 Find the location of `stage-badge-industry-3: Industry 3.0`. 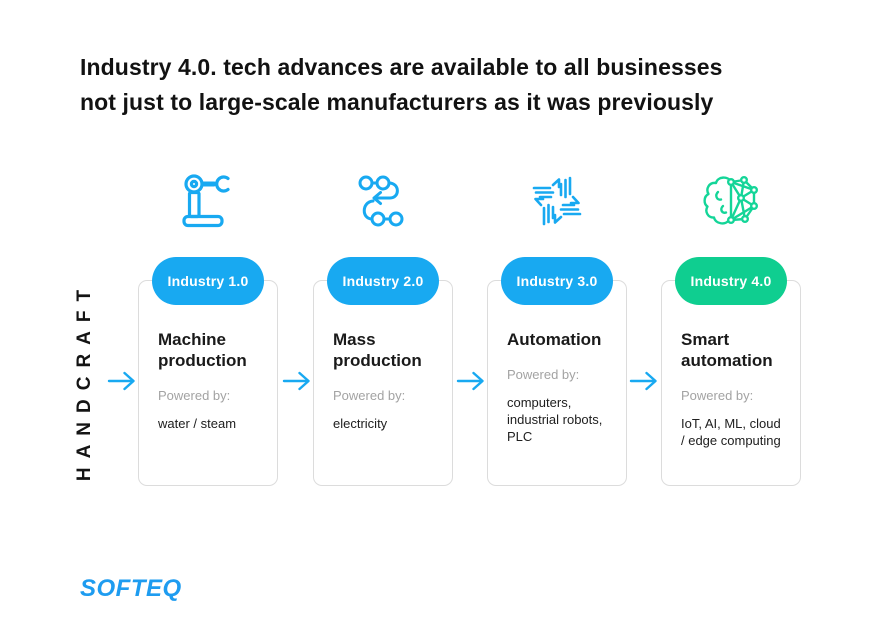

stage-badge-industry-3: Industry 3.0 is located at coordinates (557, 281).